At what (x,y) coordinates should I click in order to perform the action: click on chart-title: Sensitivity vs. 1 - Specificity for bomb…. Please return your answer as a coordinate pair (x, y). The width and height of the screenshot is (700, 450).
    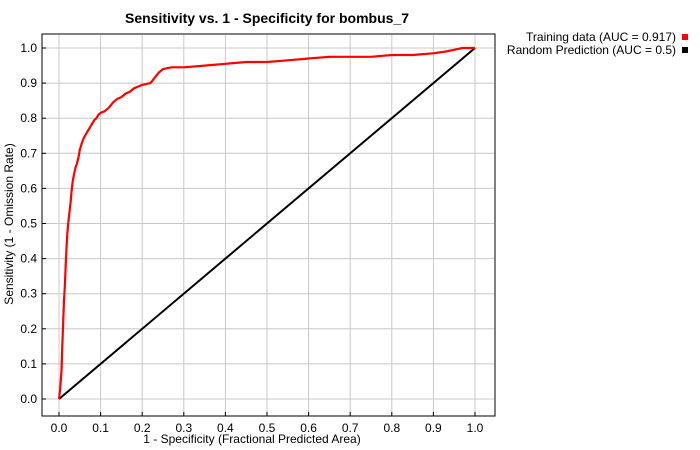
    Looking at the image, I should click on (267, 18).